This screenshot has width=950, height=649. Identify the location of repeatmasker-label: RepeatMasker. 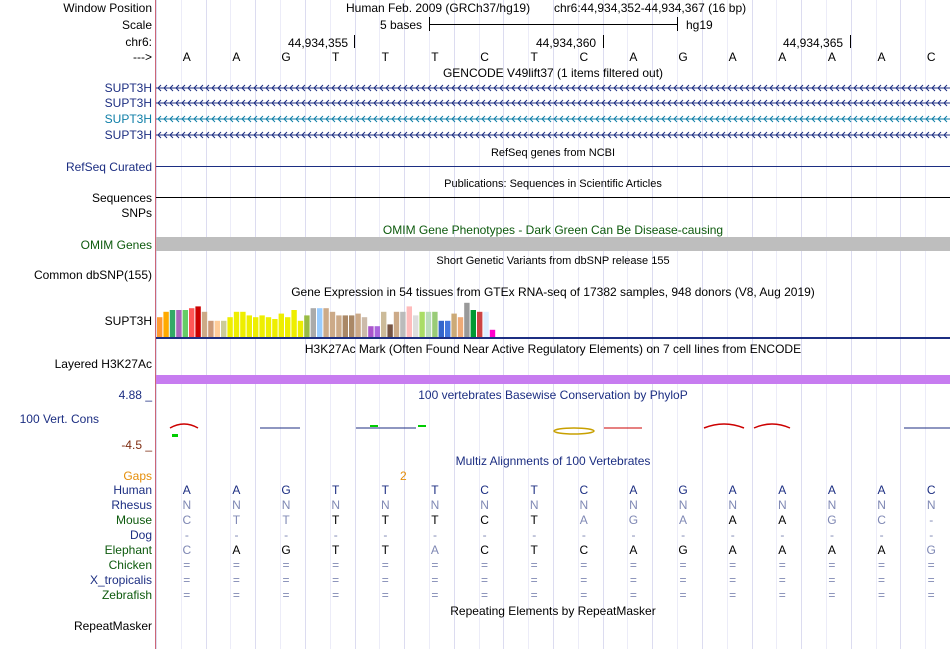
(112, 626).